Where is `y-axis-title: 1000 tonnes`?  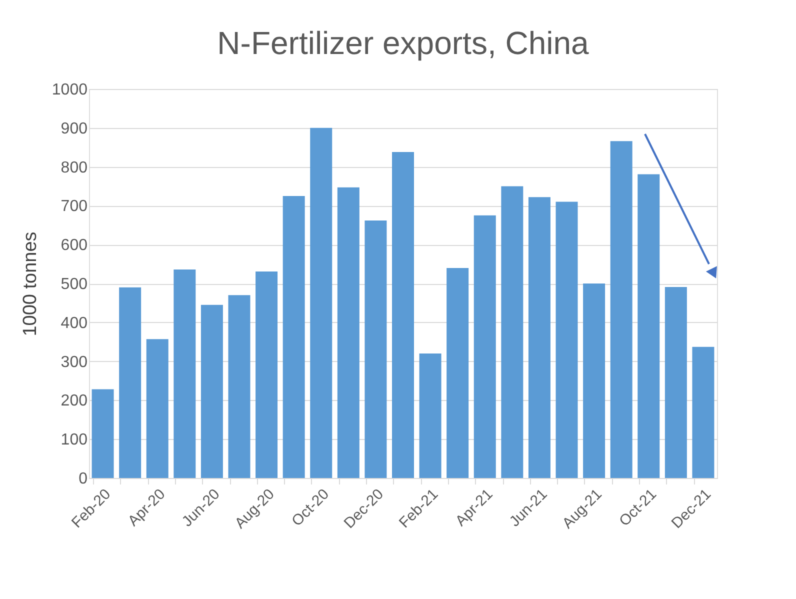
y-axis-title: 1000 tonnes is located at coordinates (30, 284).